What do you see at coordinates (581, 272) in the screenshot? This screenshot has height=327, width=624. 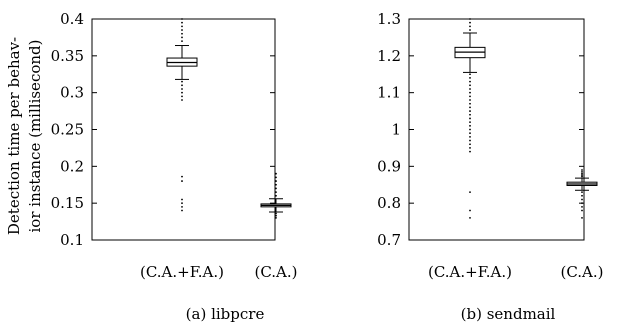 I see `category-label-sendmail-1: (C.A.)` at bounding box center [581, 272].